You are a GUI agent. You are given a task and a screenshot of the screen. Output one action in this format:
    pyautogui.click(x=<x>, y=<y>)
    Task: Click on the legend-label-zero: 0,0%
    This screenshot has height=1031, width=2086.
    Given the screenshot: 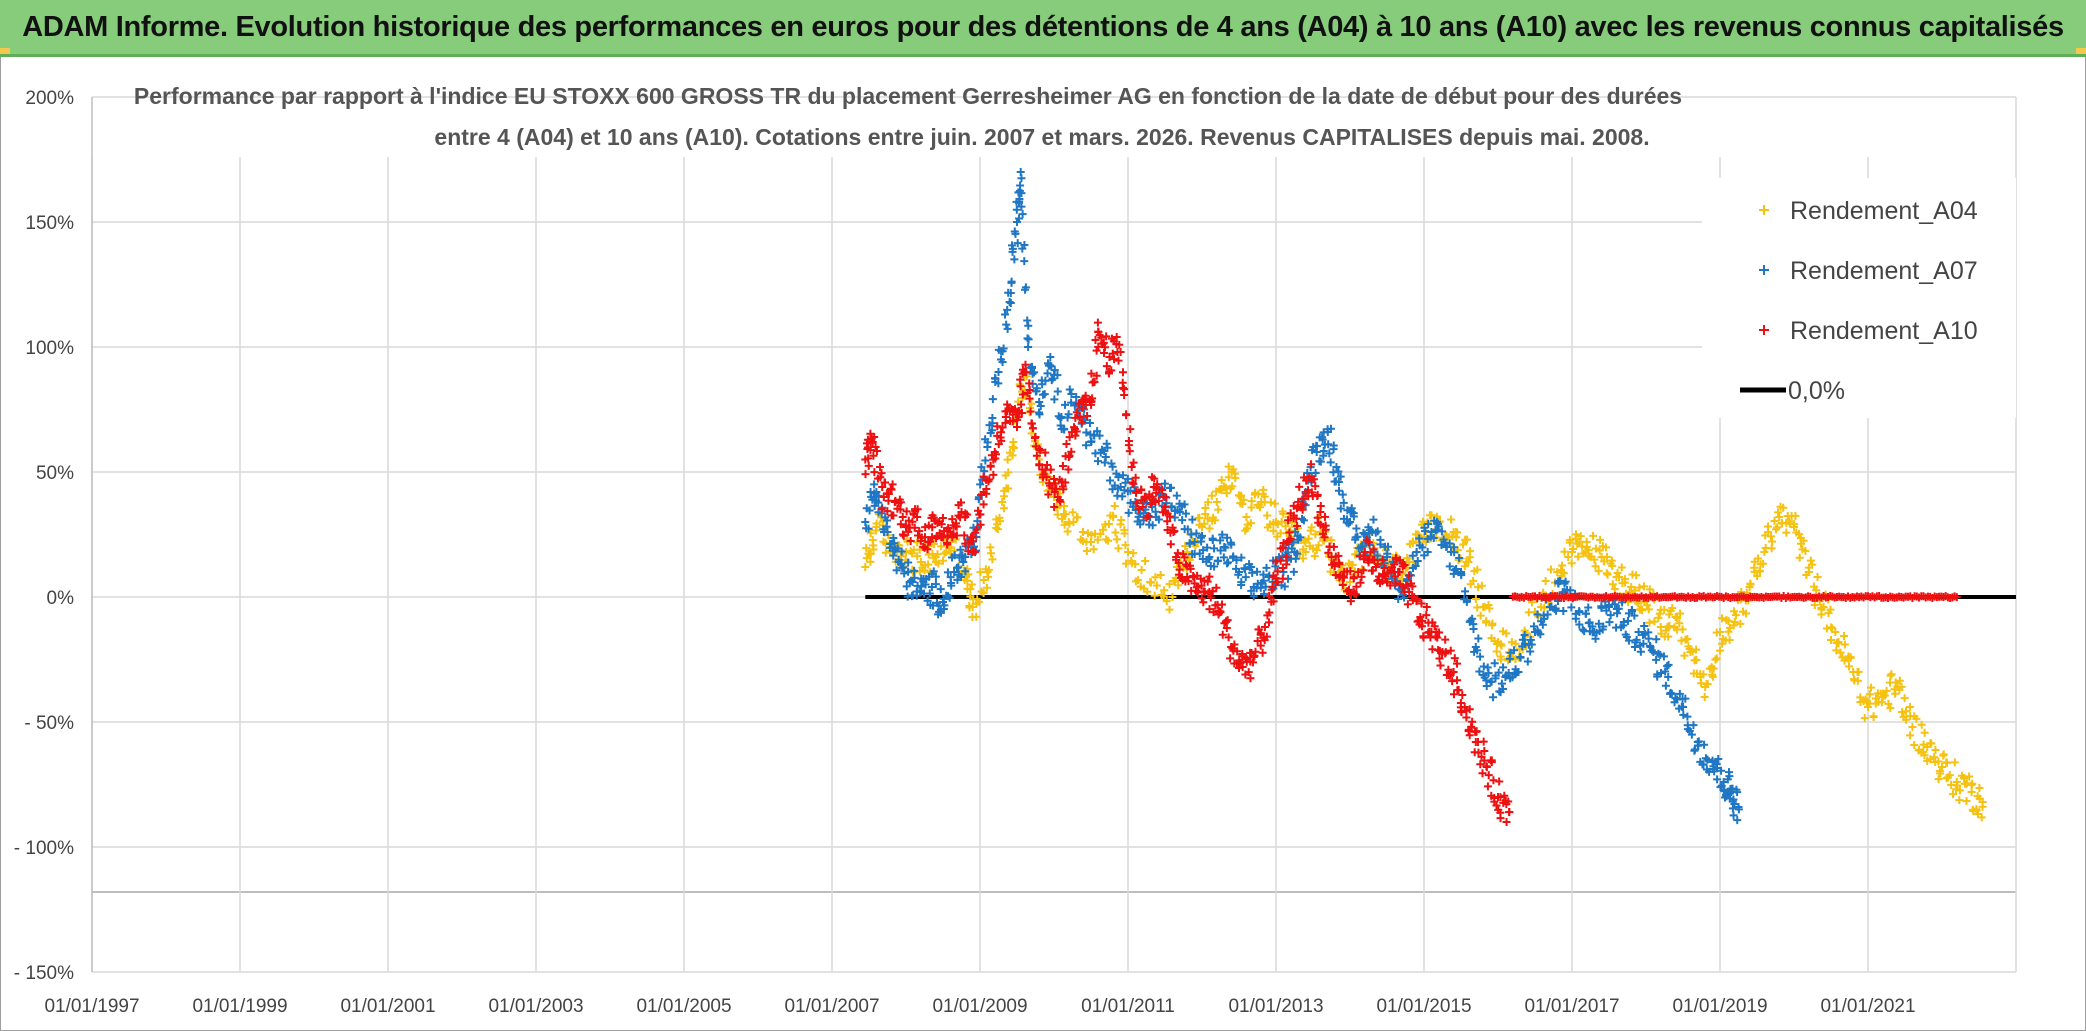 What is the action you would take?
    pyautogui.click(x=1816, y=391)
    